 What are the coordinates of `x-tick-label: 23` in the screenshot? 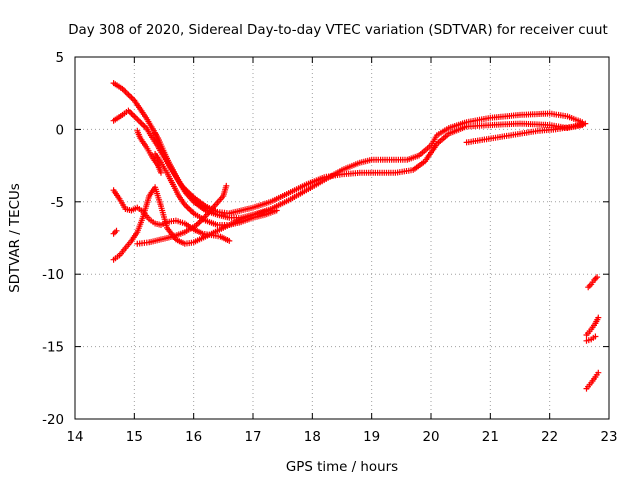 It's located at (608, 437).